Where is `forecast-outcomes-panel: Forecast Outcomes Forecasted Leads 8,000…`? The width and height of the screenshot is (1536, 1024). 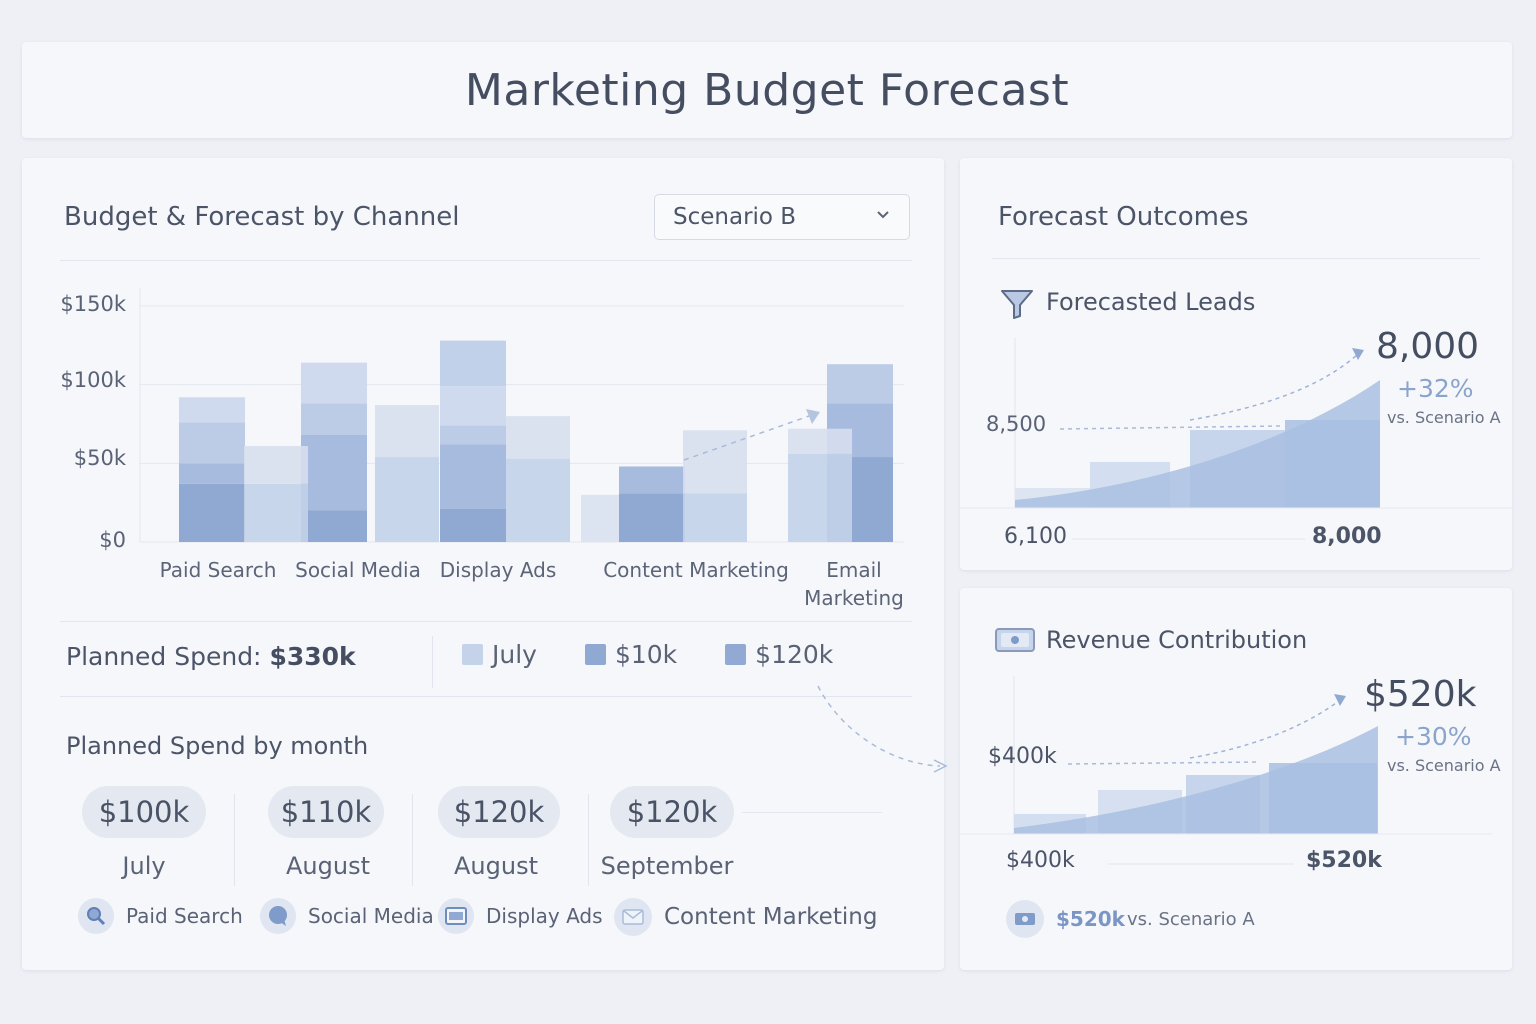 forecast-outcomes-panel: Forecast Outcomes Forecasted Leads 8,000… is located at coordinates (1236, 364).